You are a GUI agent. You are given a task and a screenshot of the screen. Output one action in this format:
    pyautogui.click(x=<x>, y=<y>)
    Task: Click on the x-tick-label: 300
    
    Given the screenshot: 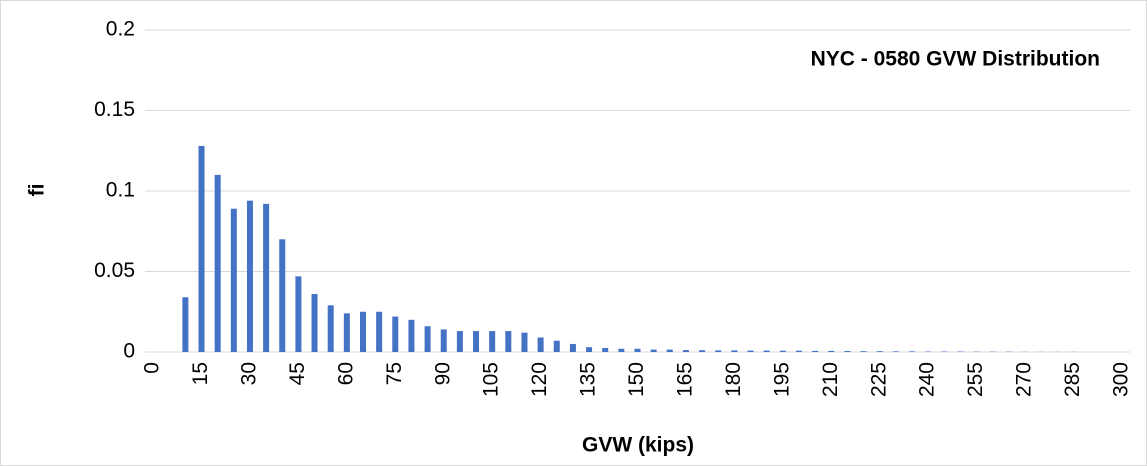 What is the action you would take?
    pyautogui.click(x=1120, y=379)
    